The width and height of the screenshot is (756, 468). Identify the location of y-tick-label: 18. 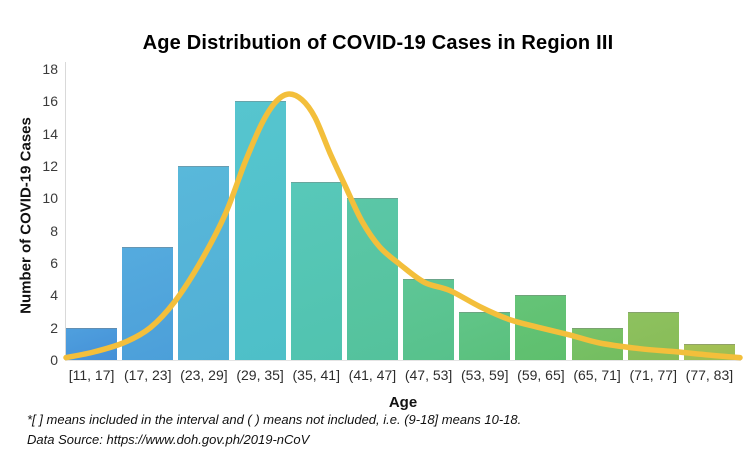
(50, 69).